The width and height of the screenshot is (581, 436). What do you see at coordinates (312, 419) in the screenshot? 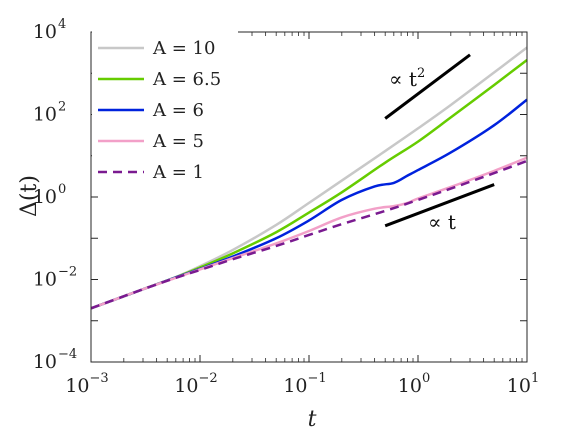
I see `x-axis-label: t` at bounding box center [312, 419].